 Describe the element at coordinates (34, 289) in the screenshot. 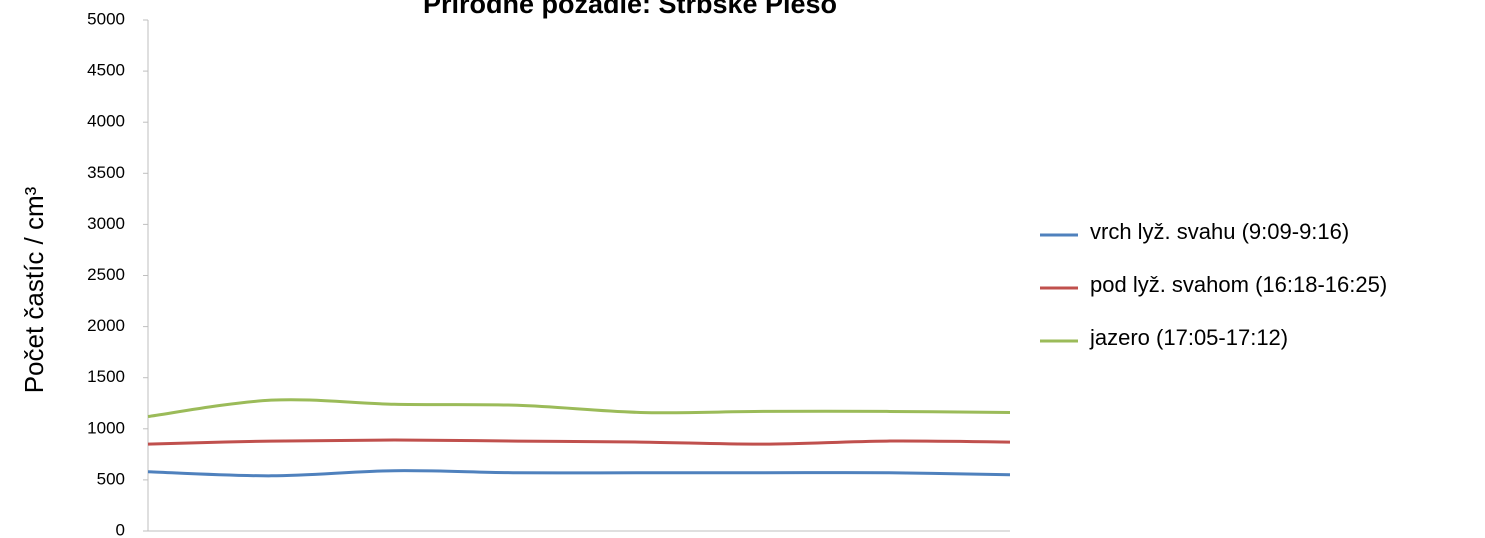

I see `y-axis-label: Počet častíc / cm³` at that location.